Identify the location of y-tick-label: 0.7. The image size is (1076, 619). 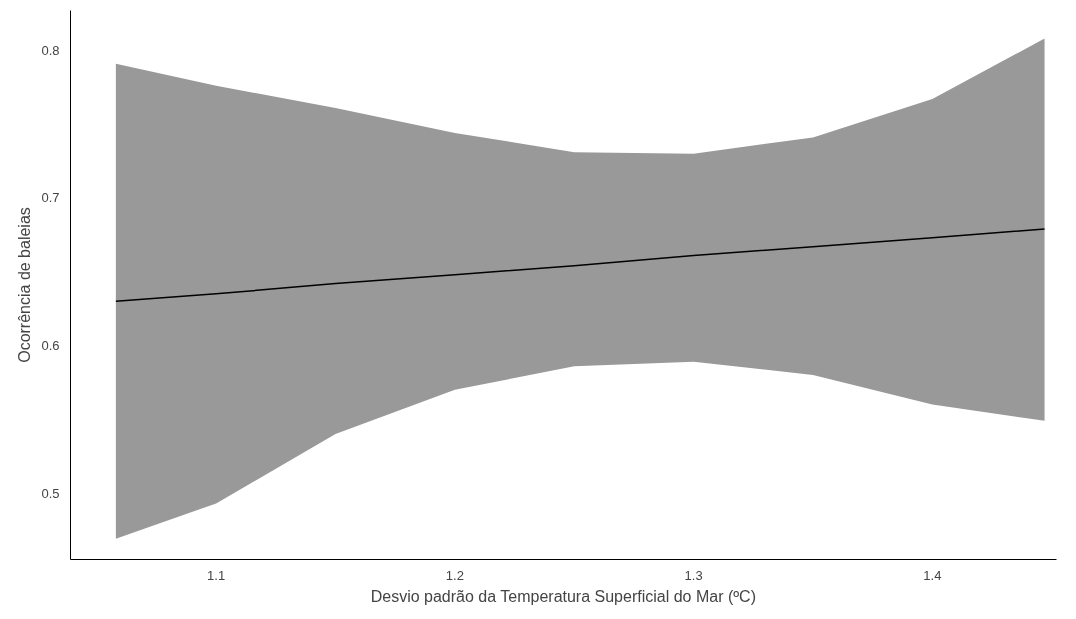
(50, 198).